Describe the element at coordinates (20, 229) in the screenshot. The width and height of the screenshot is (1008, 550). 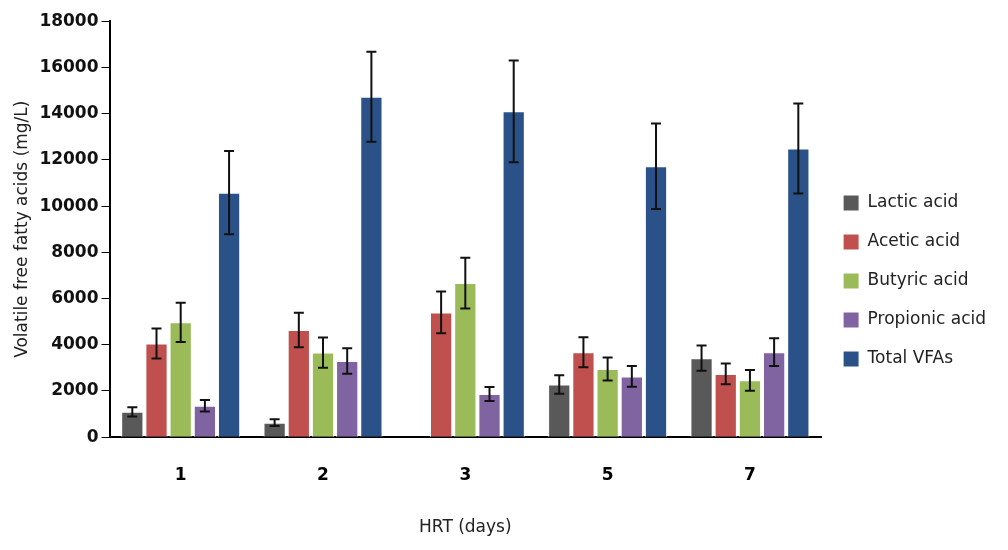
I see `y-axis-title: Volatile free fatty acids (mg/L)` at that location.